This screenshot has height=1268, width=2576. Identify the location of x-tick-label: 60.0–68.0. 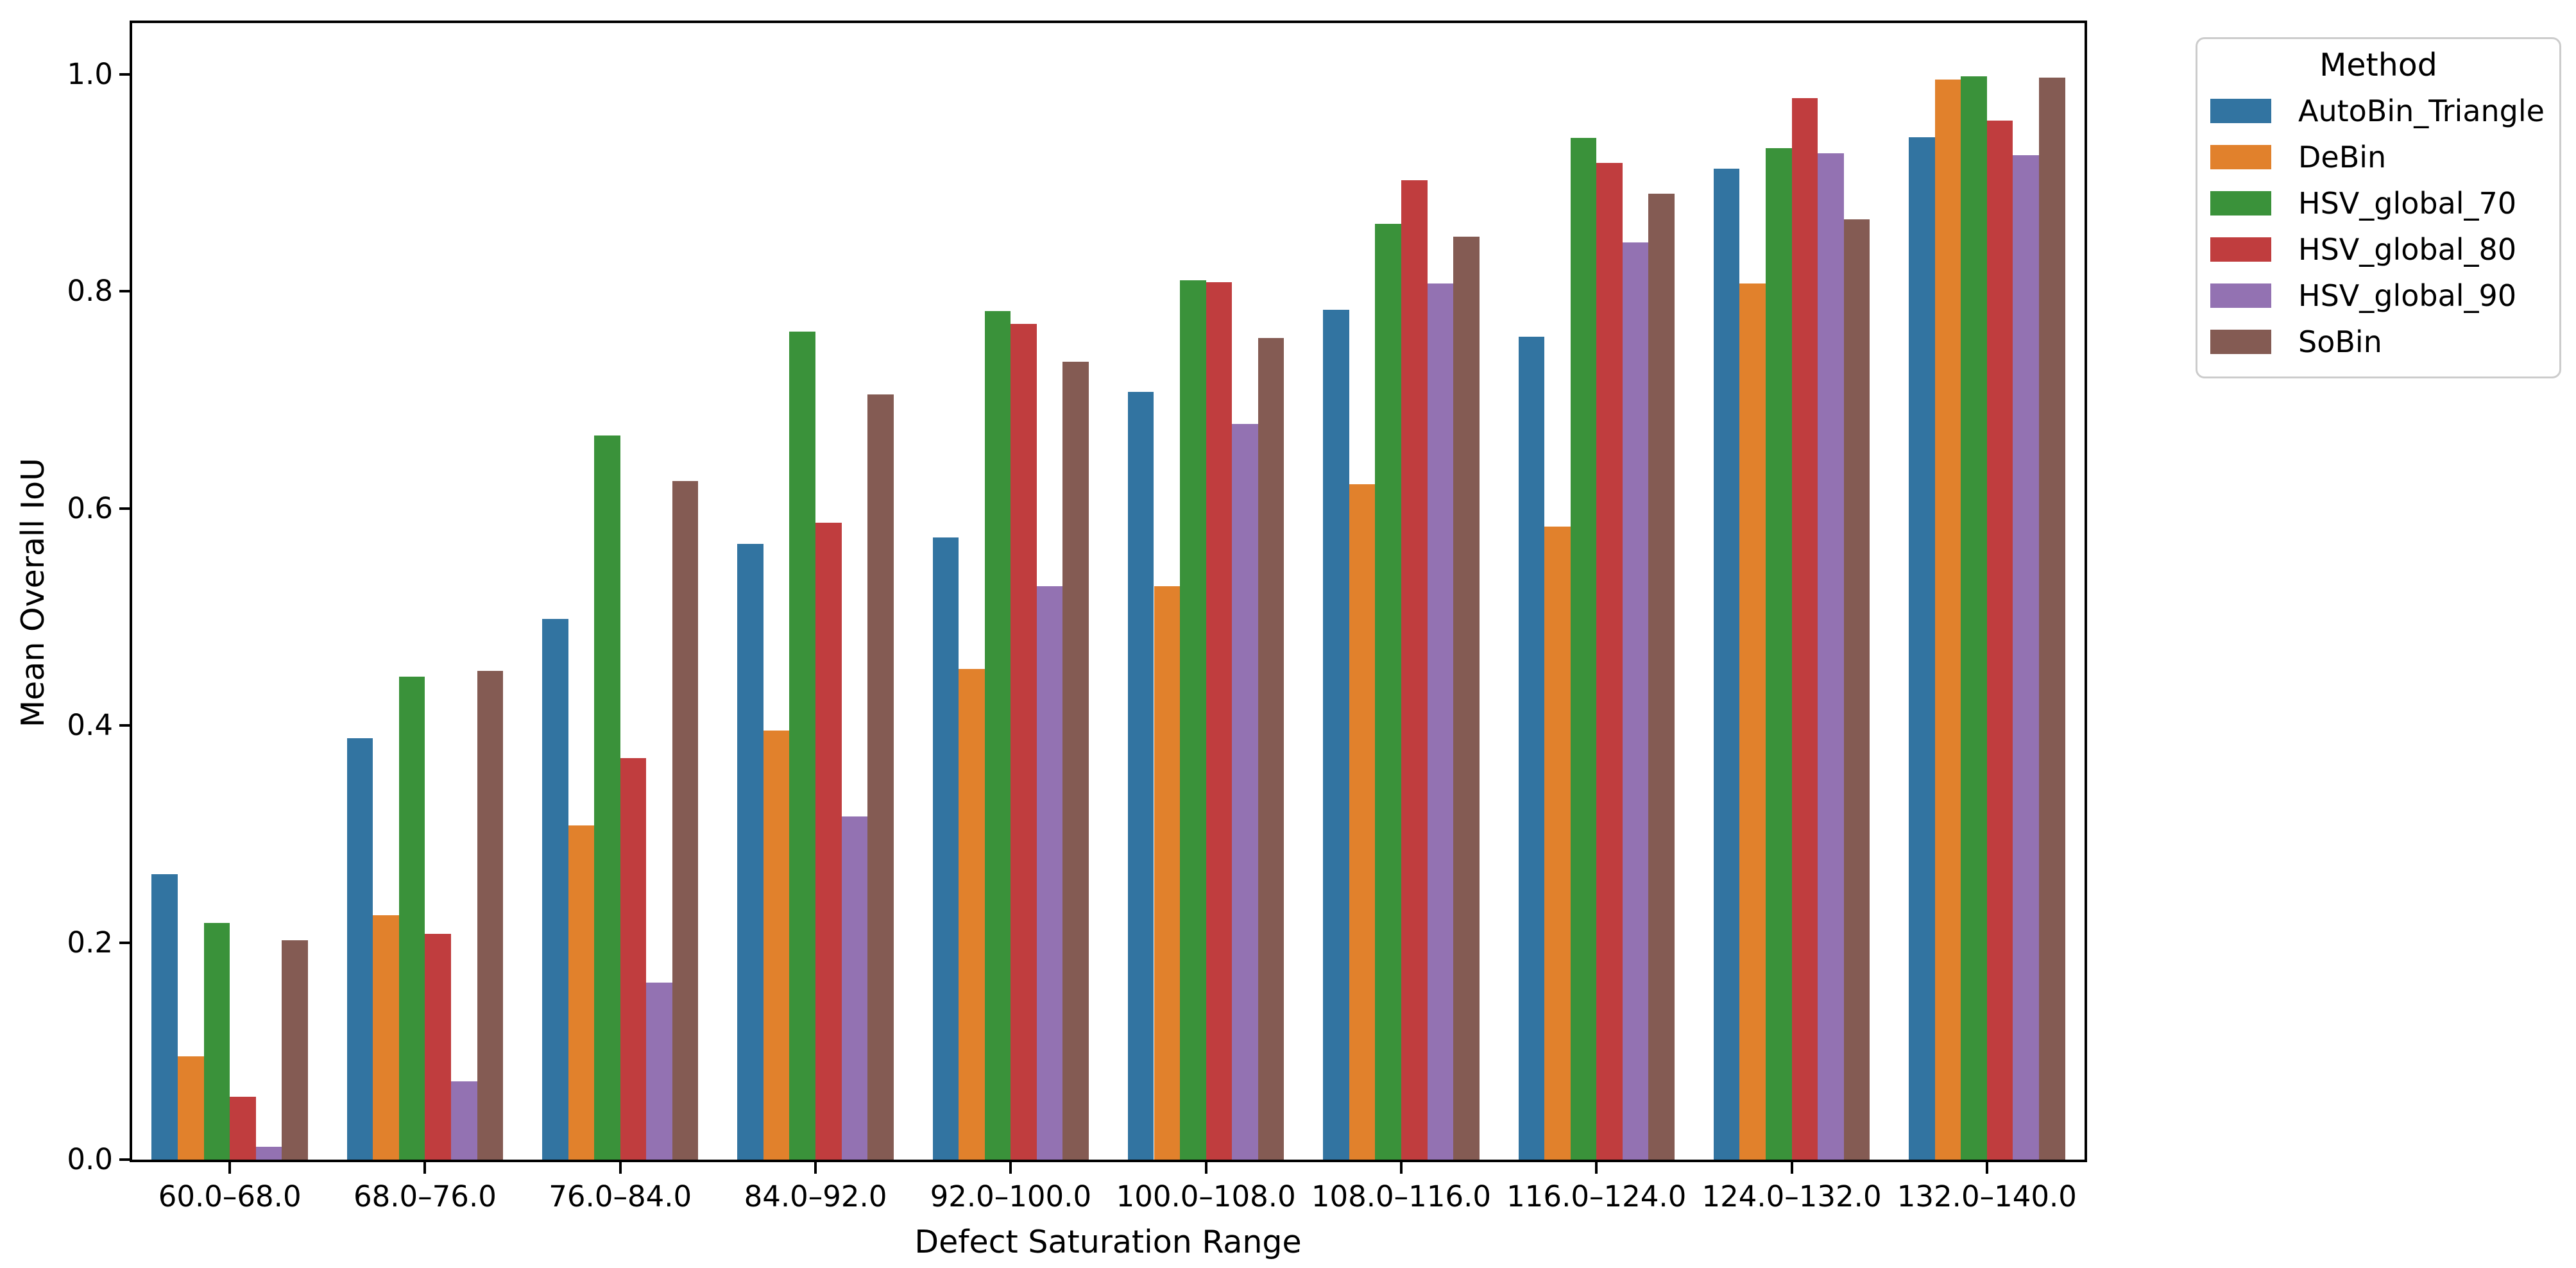
(230, 1196).